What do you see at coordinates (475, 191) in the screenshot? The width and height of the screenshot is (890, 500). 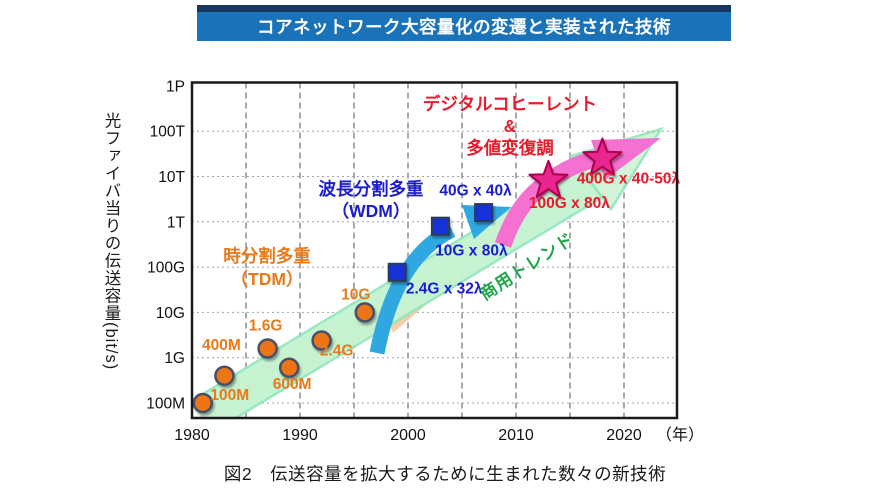 I see `point-label: 40G x 40λ` at bounding box center [475, 191].